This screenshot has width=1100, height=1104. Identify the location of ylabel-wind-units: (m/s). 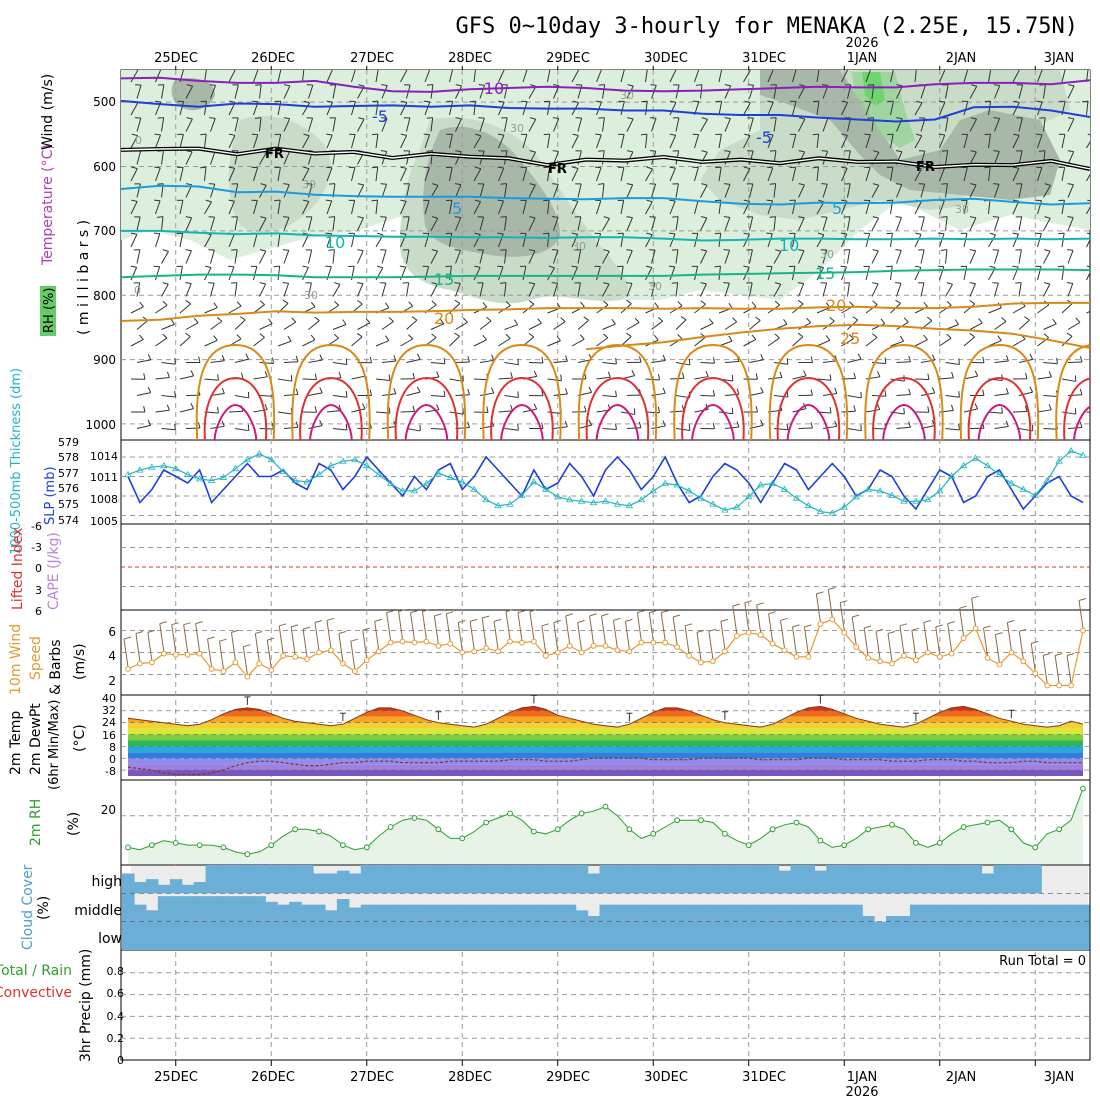
(80, 661).